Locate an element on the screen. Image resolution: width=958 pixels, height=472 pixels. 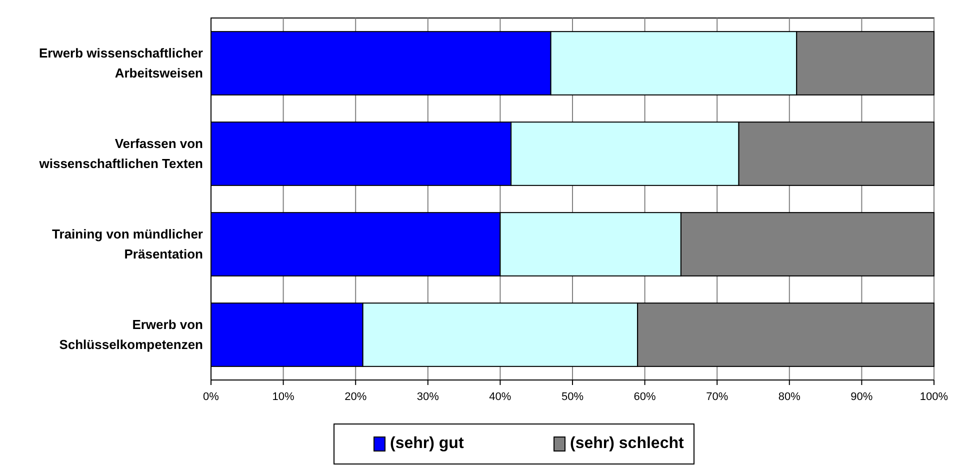
legend-label: (sehr) gut is located at coordinates (427, 443).